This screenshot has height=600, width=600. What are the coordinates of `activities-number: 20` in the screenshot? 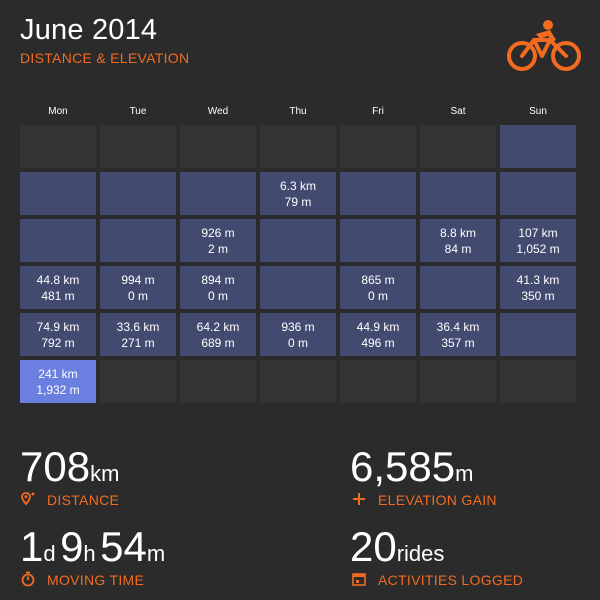 It's located at (373, 546).